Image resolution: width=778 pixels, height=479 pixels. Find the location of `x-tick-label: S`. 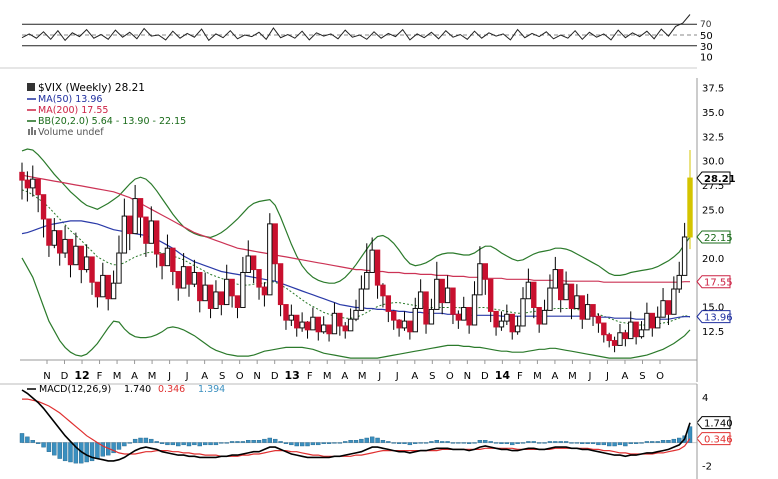

x-tick-label: S is located at coordinates (642, 376).